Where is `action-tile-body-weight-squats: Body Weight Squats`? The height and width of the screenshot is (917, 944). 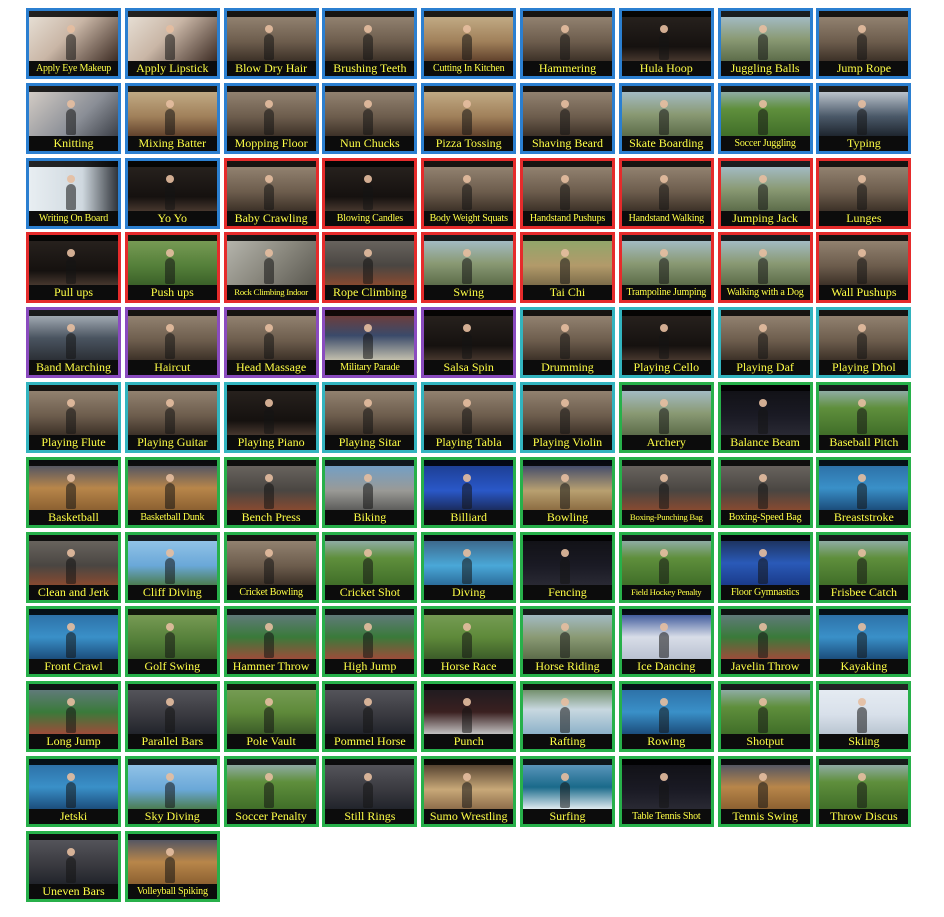 action-tile-body-weight-squats: Body Weight Squats is located at coordinates (469, 193).